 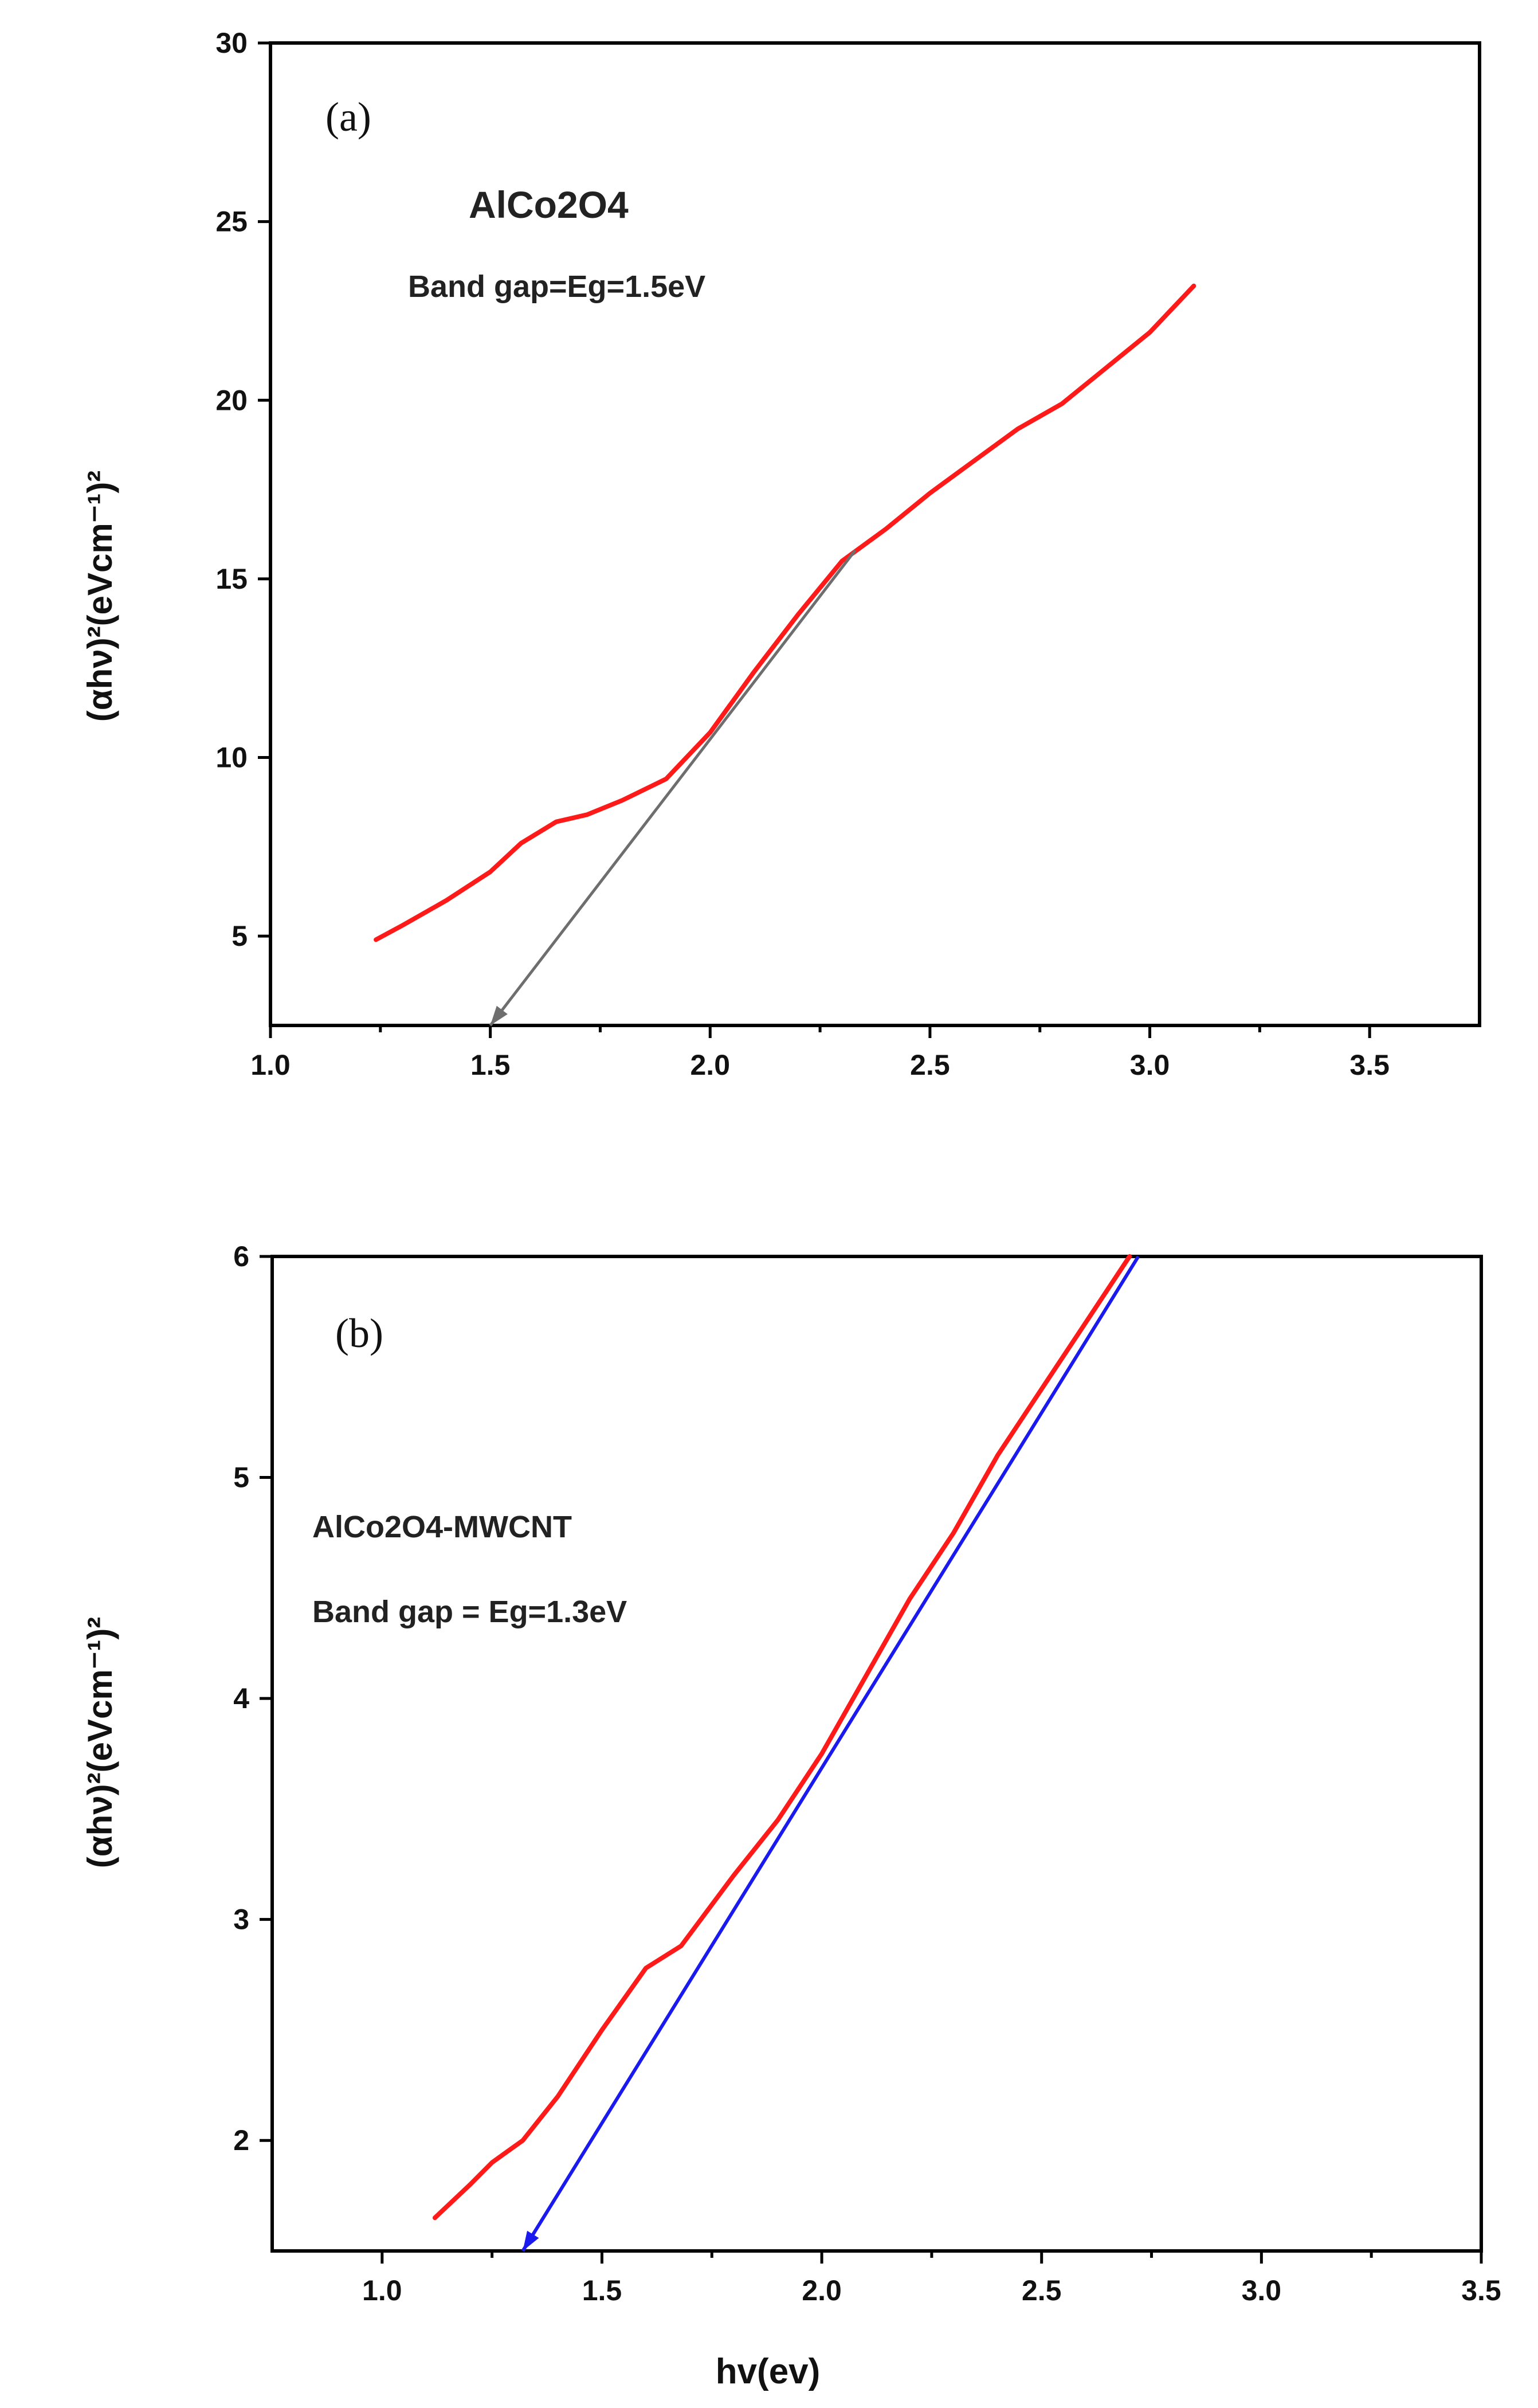 What do you see at coordinates (100, 596) in the screenshot?
I see `panel-a-ylabel: (αhν)²(eVcm⁻¹)²` at bounding box center [100, 596].